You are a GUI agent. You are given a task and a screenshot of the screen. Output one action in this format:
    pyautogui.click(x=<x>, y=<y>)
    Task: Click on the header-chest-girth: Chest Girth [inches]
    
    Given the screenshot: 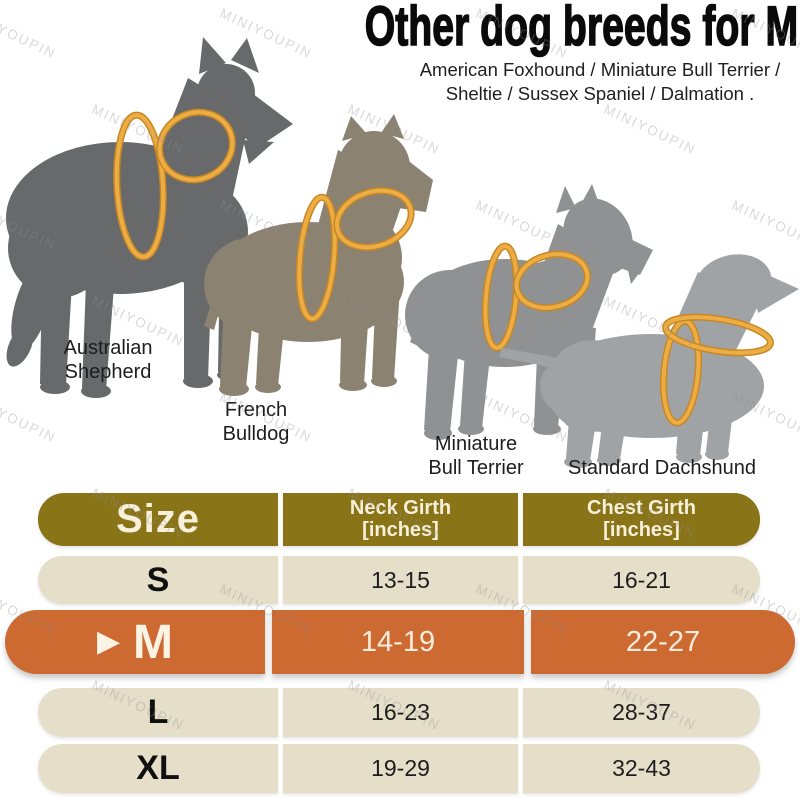 What is the action you would take?
    pyautogui.click(x=641, y=519)
    